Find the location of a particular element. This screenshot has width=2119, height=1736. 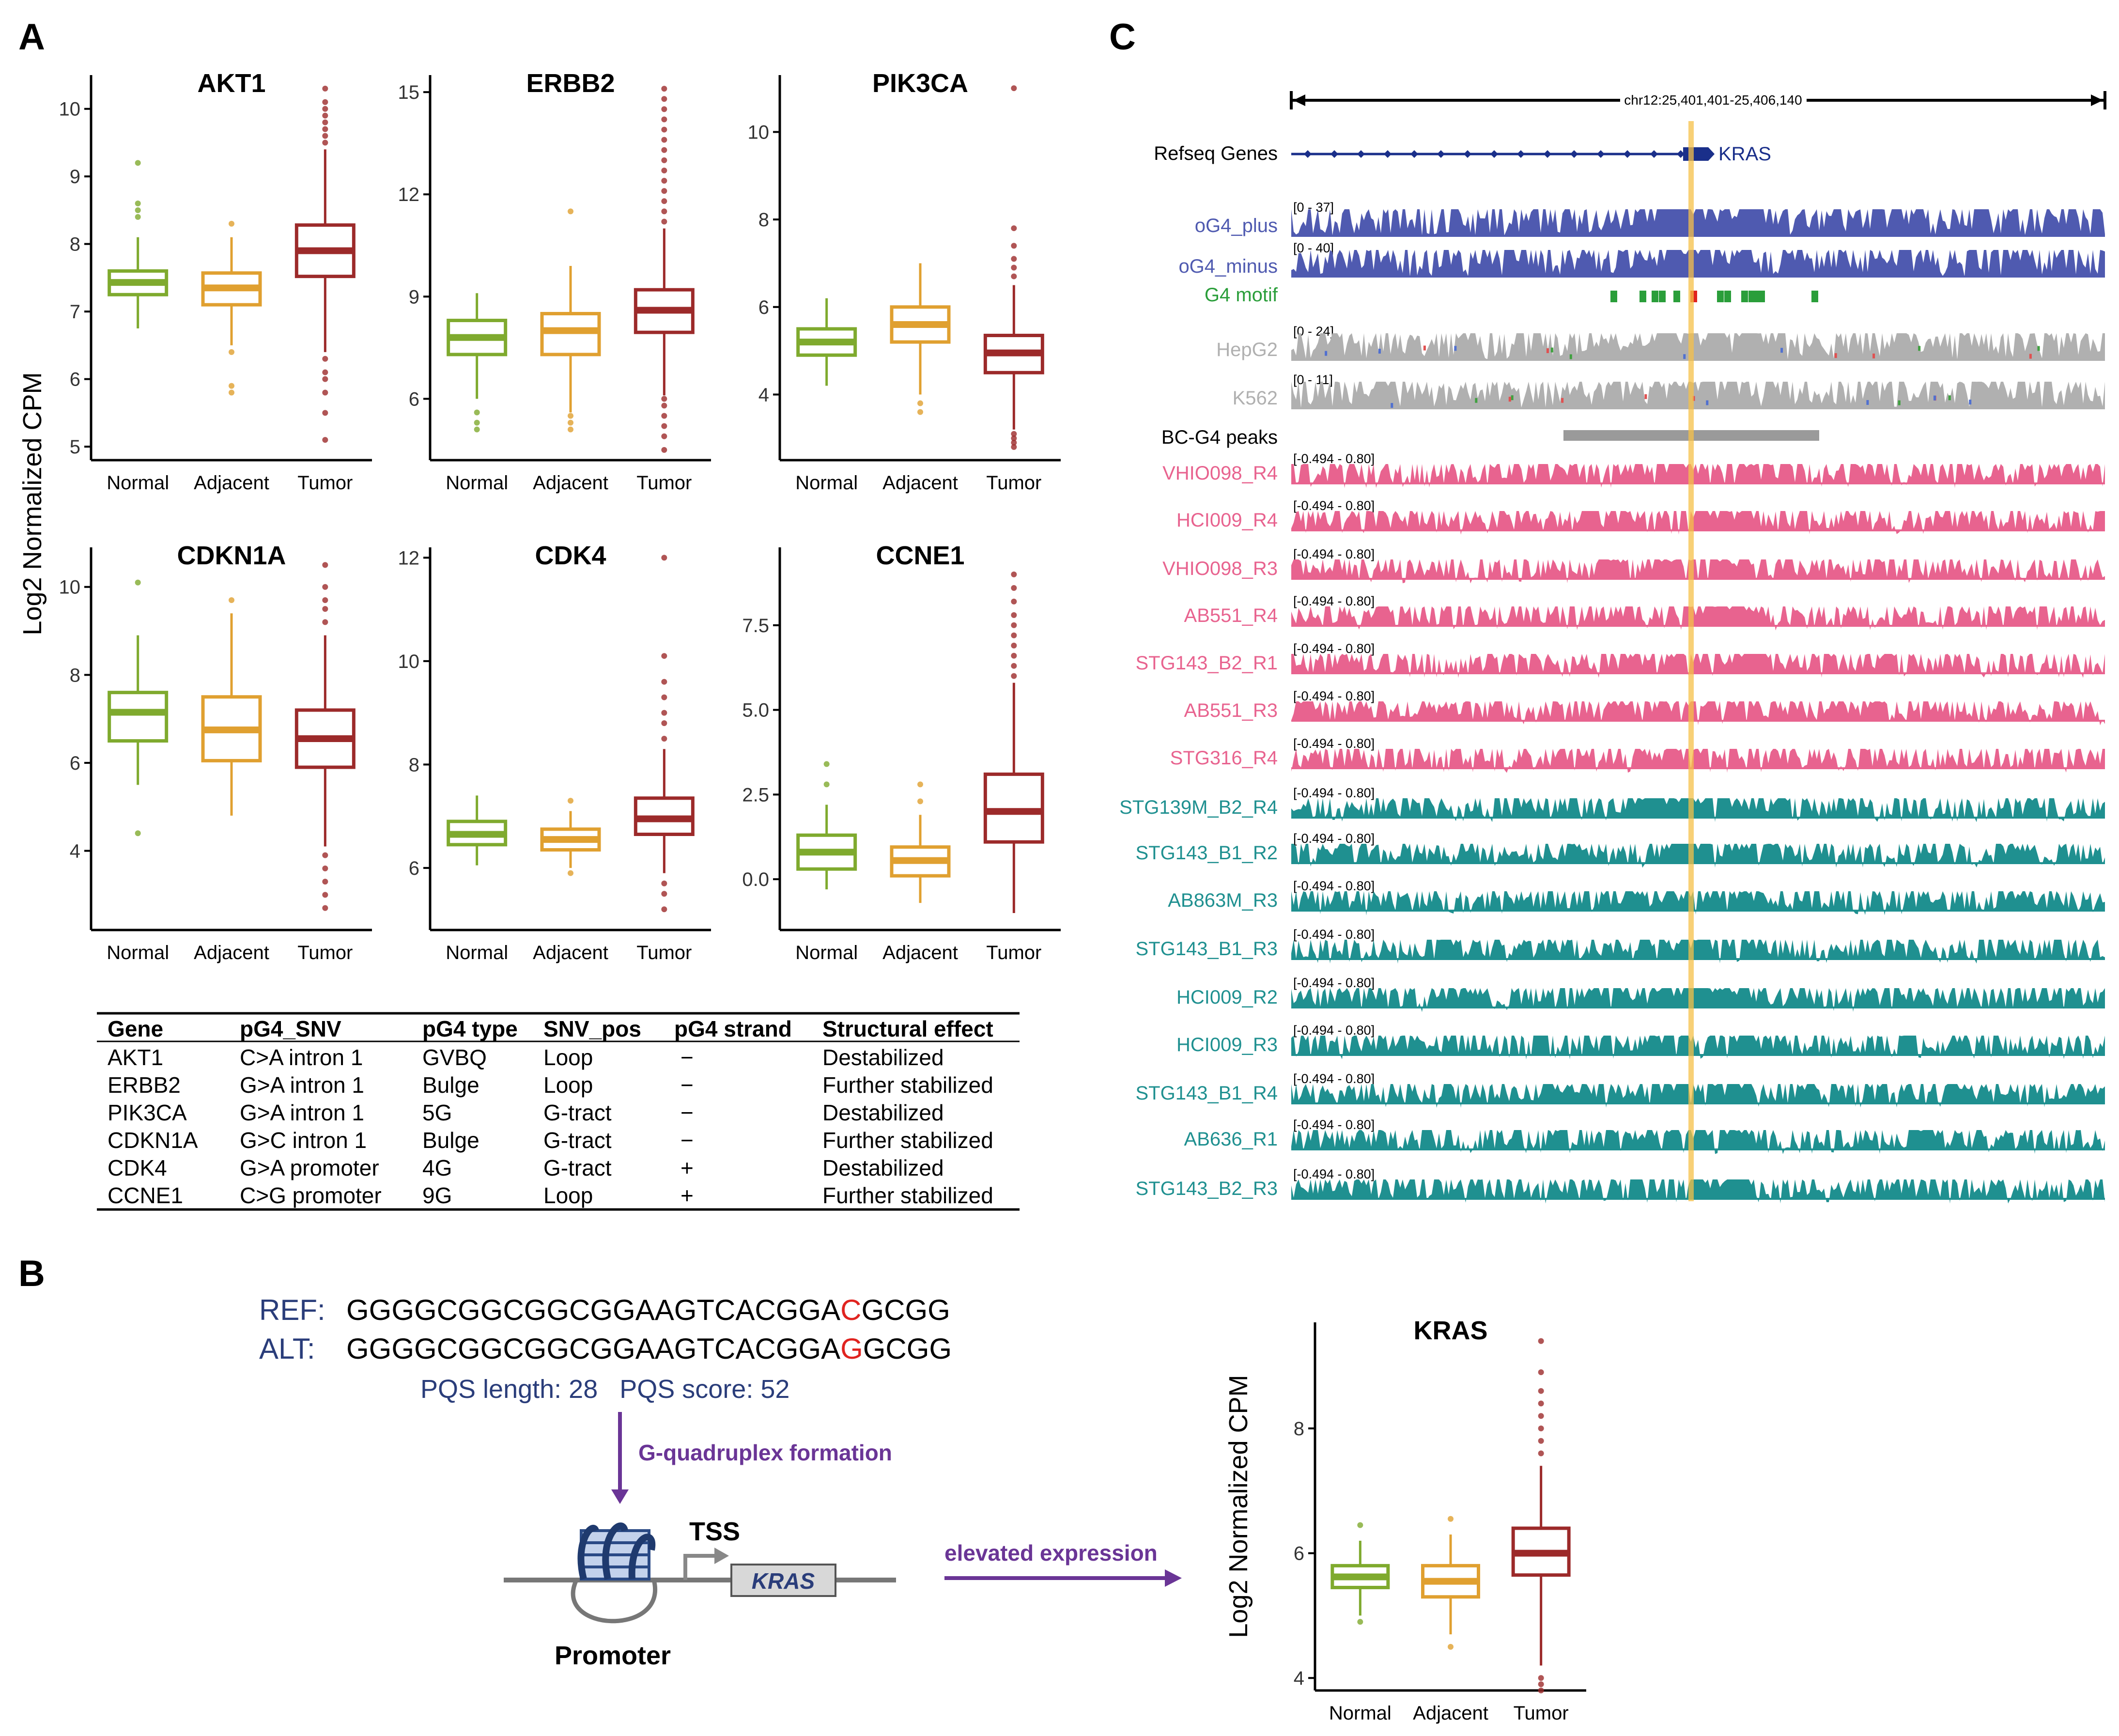

table-cell: G-tract is located at coordinates (577, 1167).